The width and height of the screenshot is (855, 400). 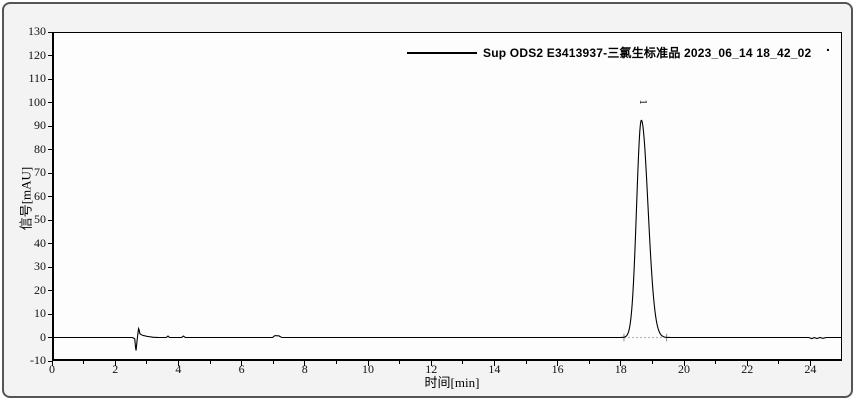 I want to click on x-tick-label: 4, so click(x=178, y=369).